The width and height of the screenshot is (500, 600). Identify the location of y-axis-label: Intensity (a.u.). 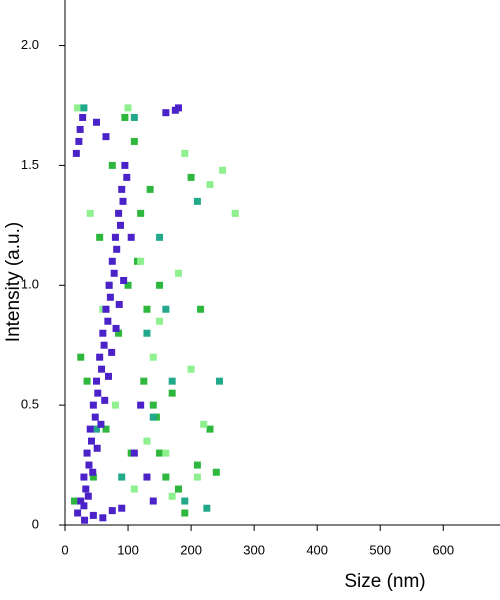
(13, 282).